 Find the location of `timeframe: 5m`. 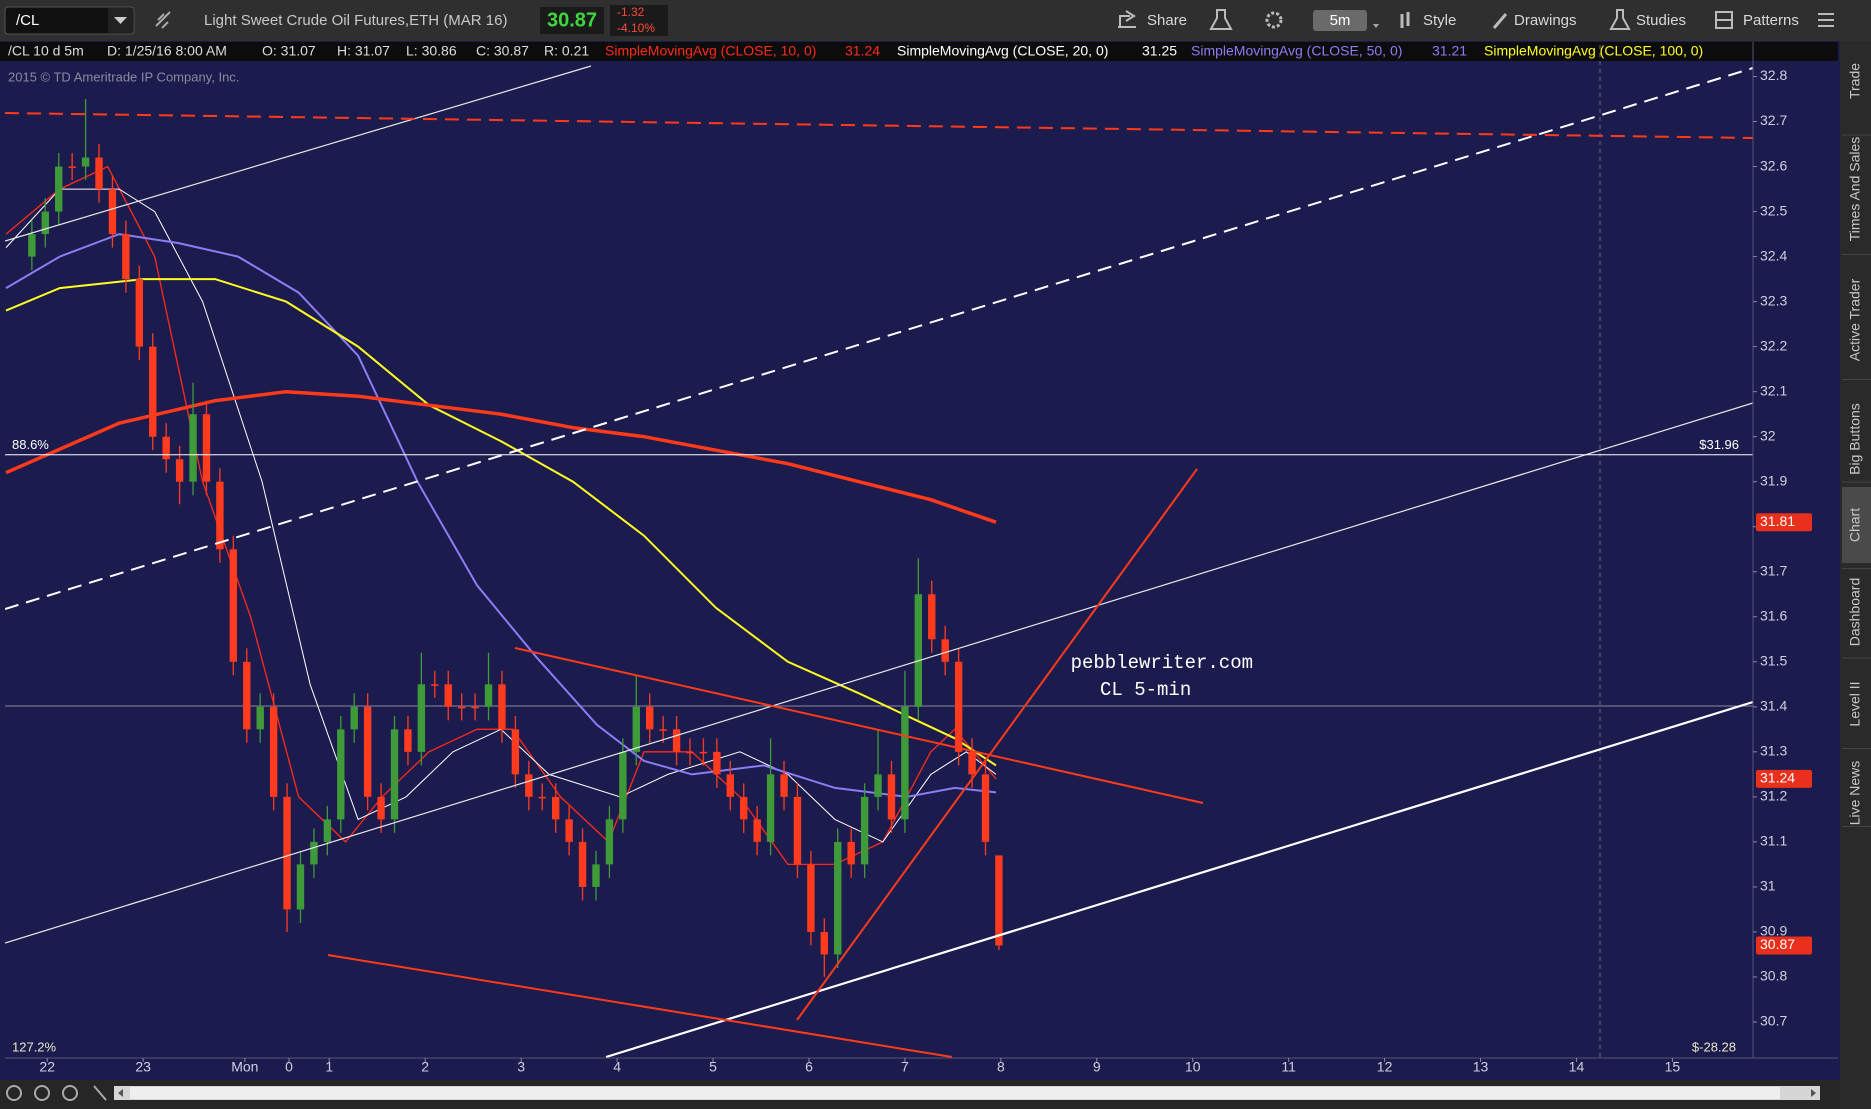

timeframe: 5m is located at coordinates (1340, 20).